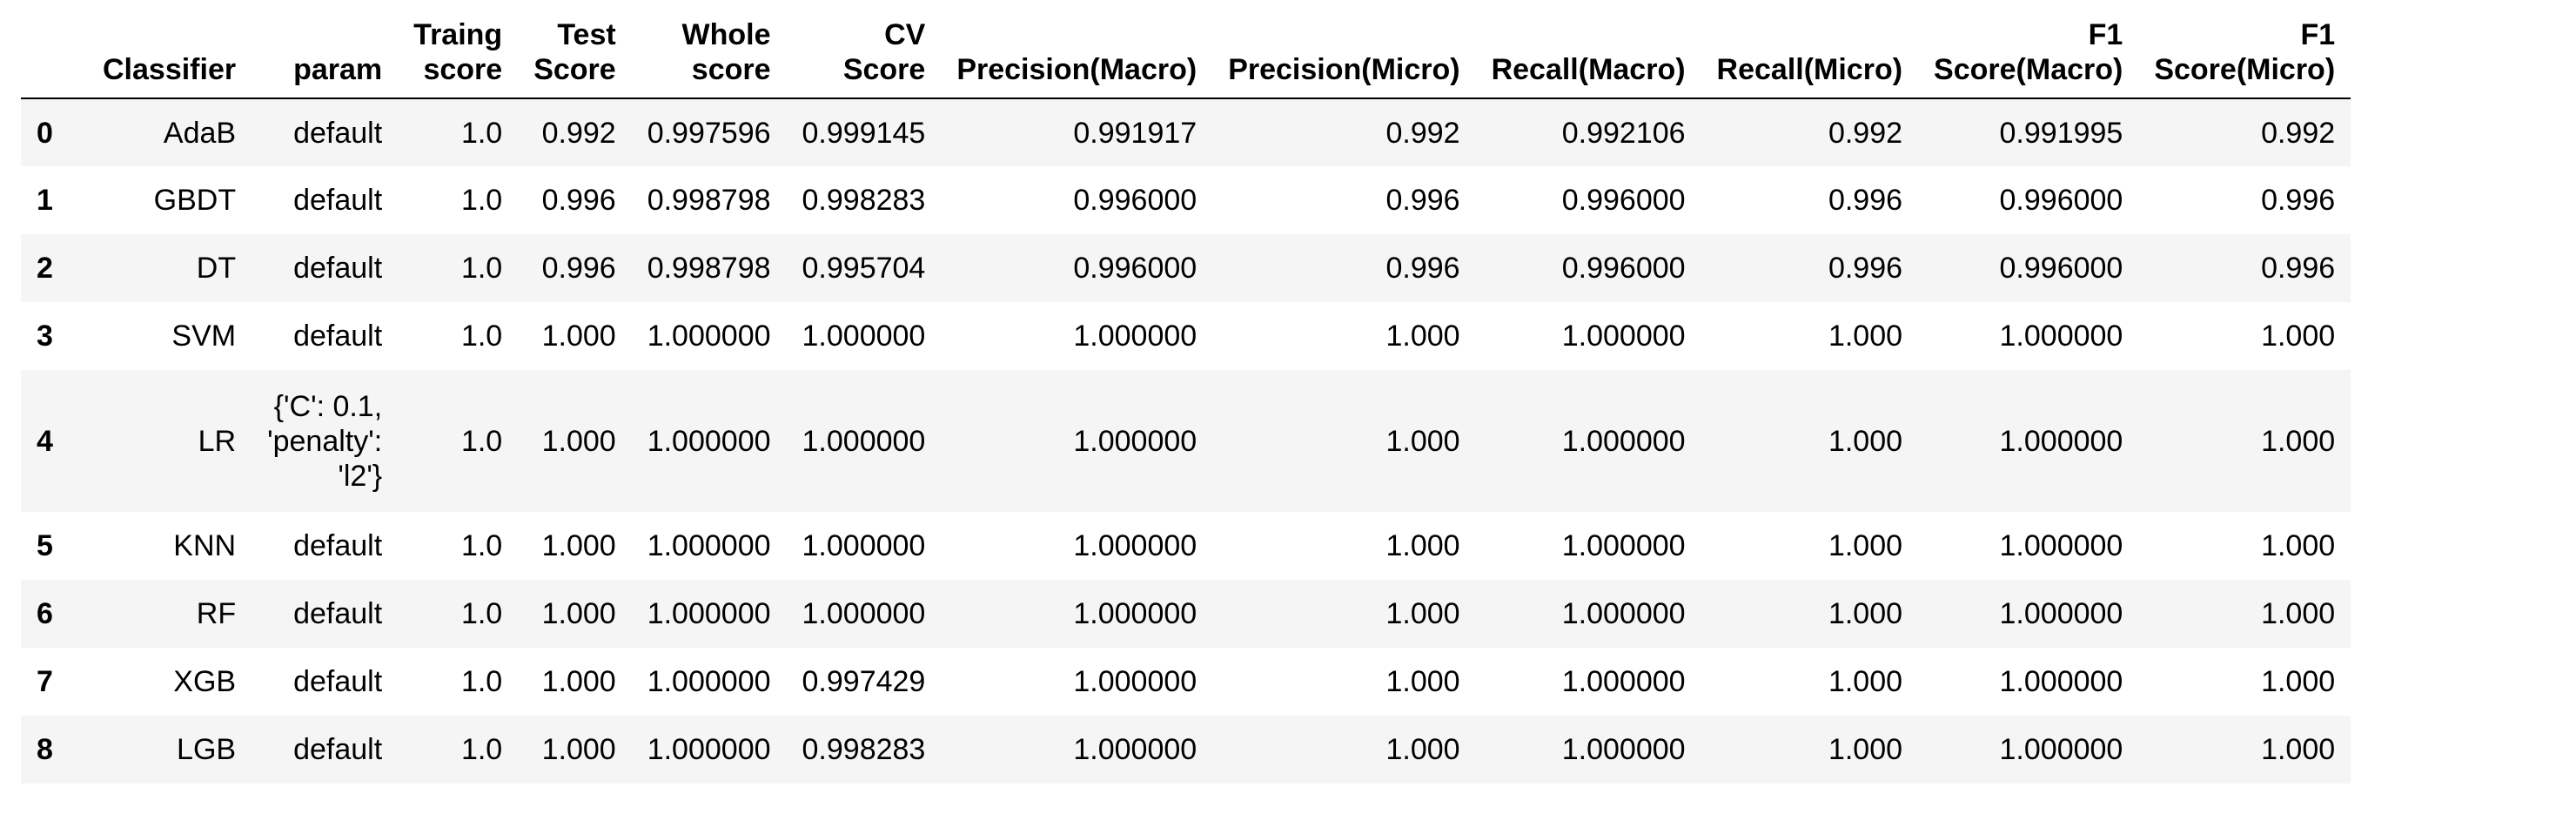 Image resolution: width=2576 pixels, height=834 pixels. Describe the element at coordinates (1866, 200) in the screenshot. I see `cell-recall-micro: 0.996` at that location.